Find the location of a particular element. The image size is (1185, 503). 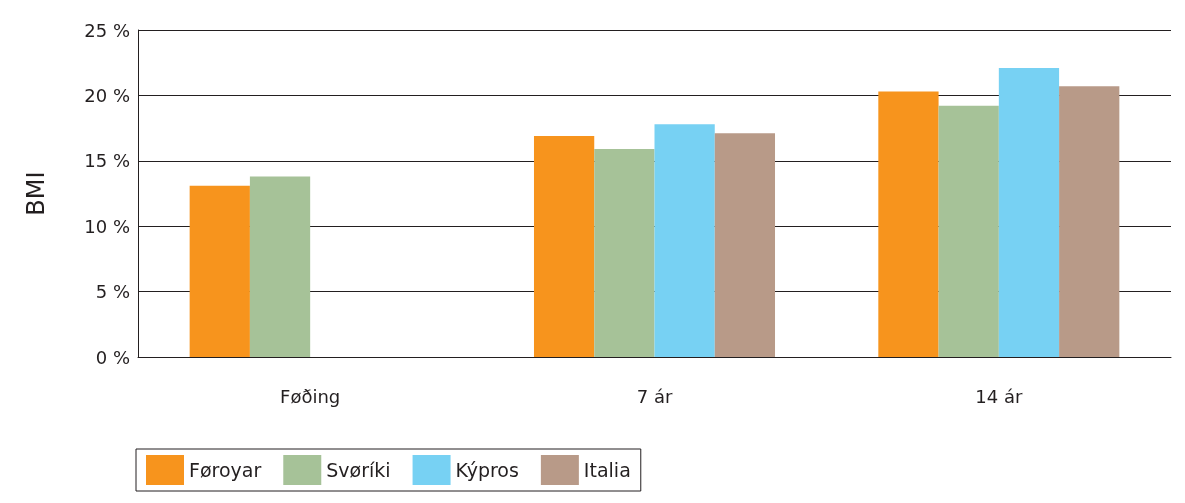

legend-label: Kýpros is located at coordinates (487, 470).